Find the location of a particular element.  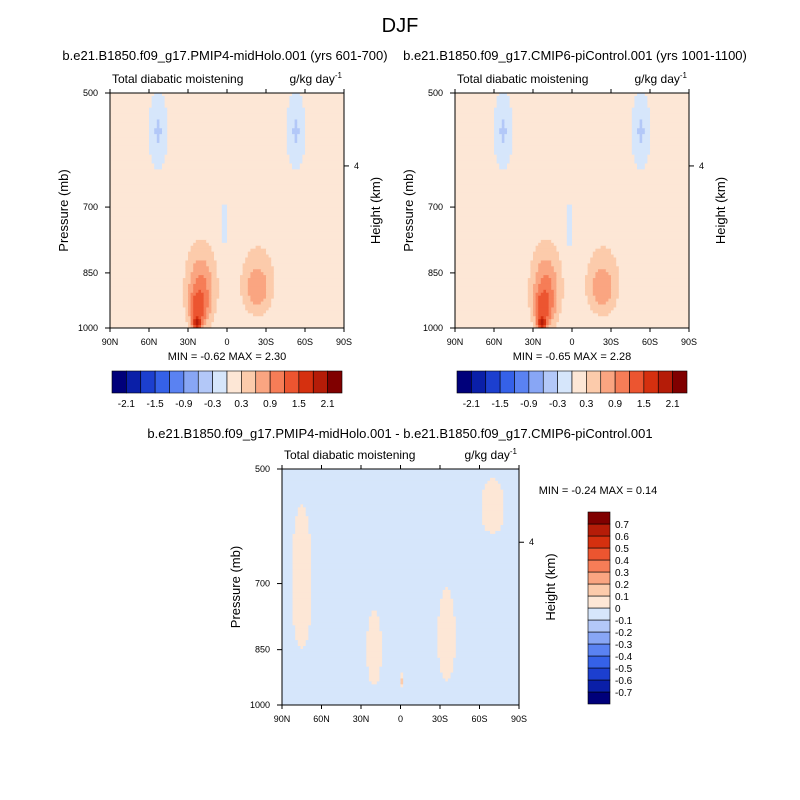

colorbar-label: -2.1 is located at coordinates (127, 404).